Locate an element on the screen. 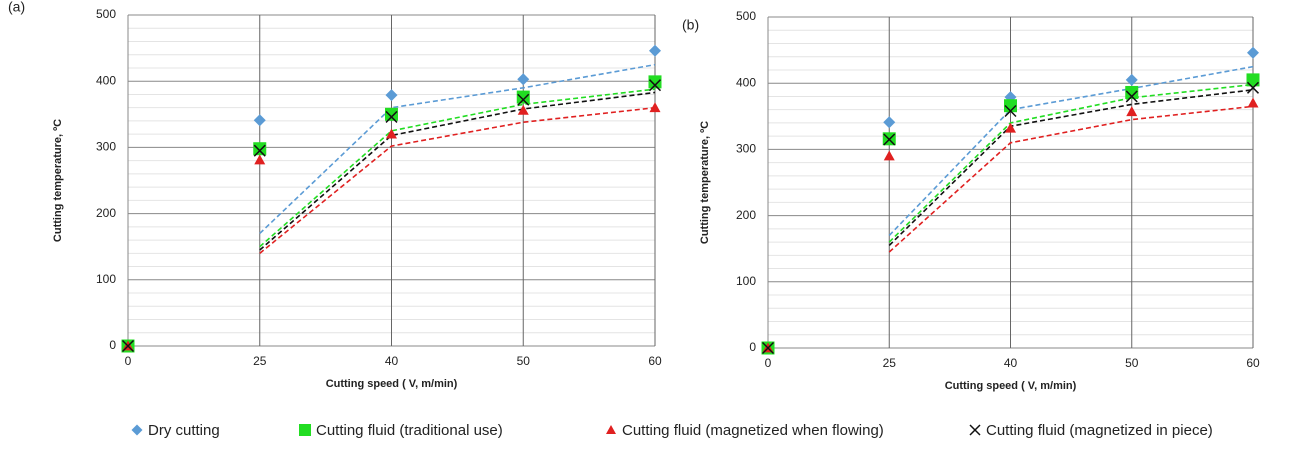 The height and width of the screenshot is (458, 1300). legend-item: Cutting fluid (traditional use) is located at coordinates (401, 430).